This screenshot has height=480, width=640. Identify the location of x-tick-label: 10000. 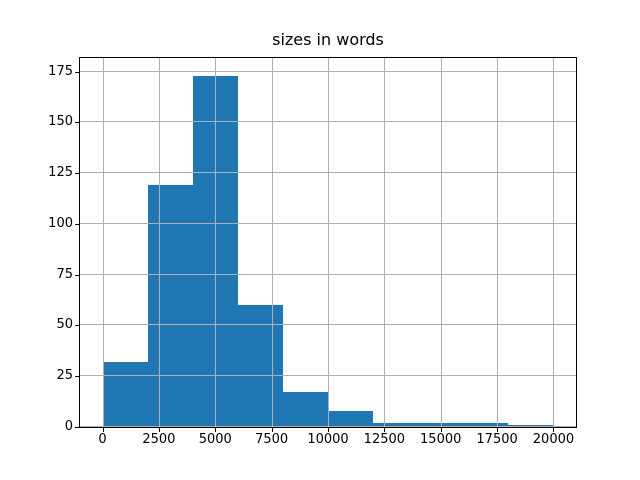
(328, 439).